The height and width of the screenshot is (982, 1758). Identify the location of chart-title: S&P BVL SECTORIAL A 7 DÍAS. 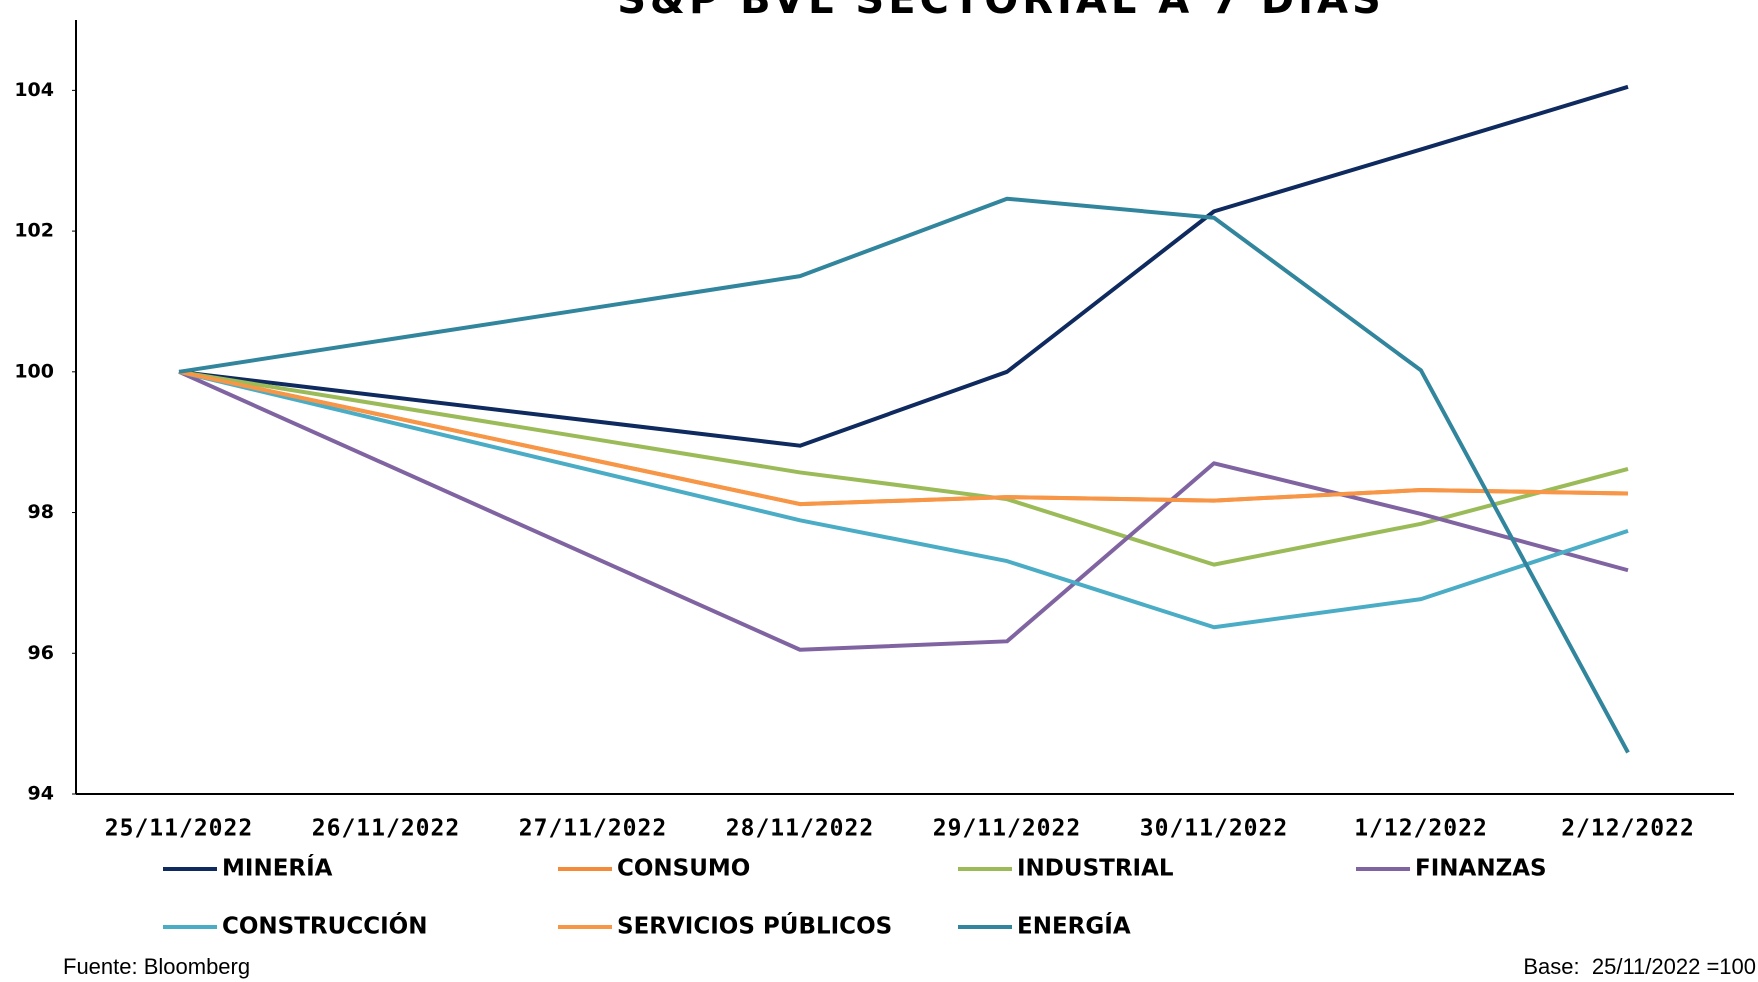
(1001, 11).